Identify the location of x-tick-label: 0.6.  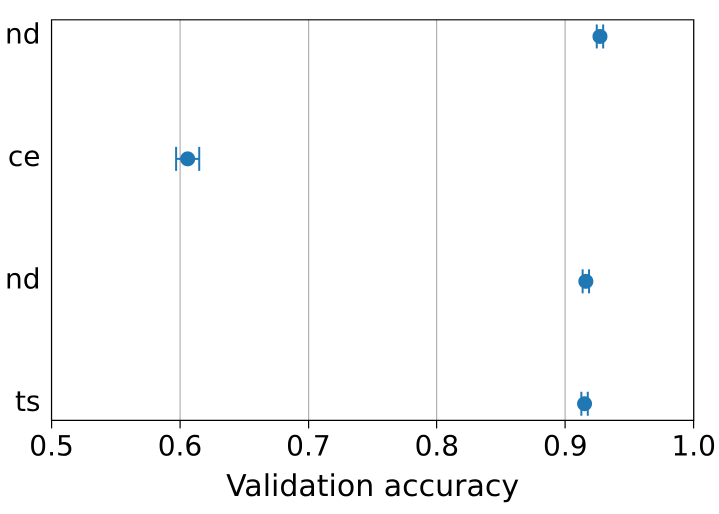
(180, 445).